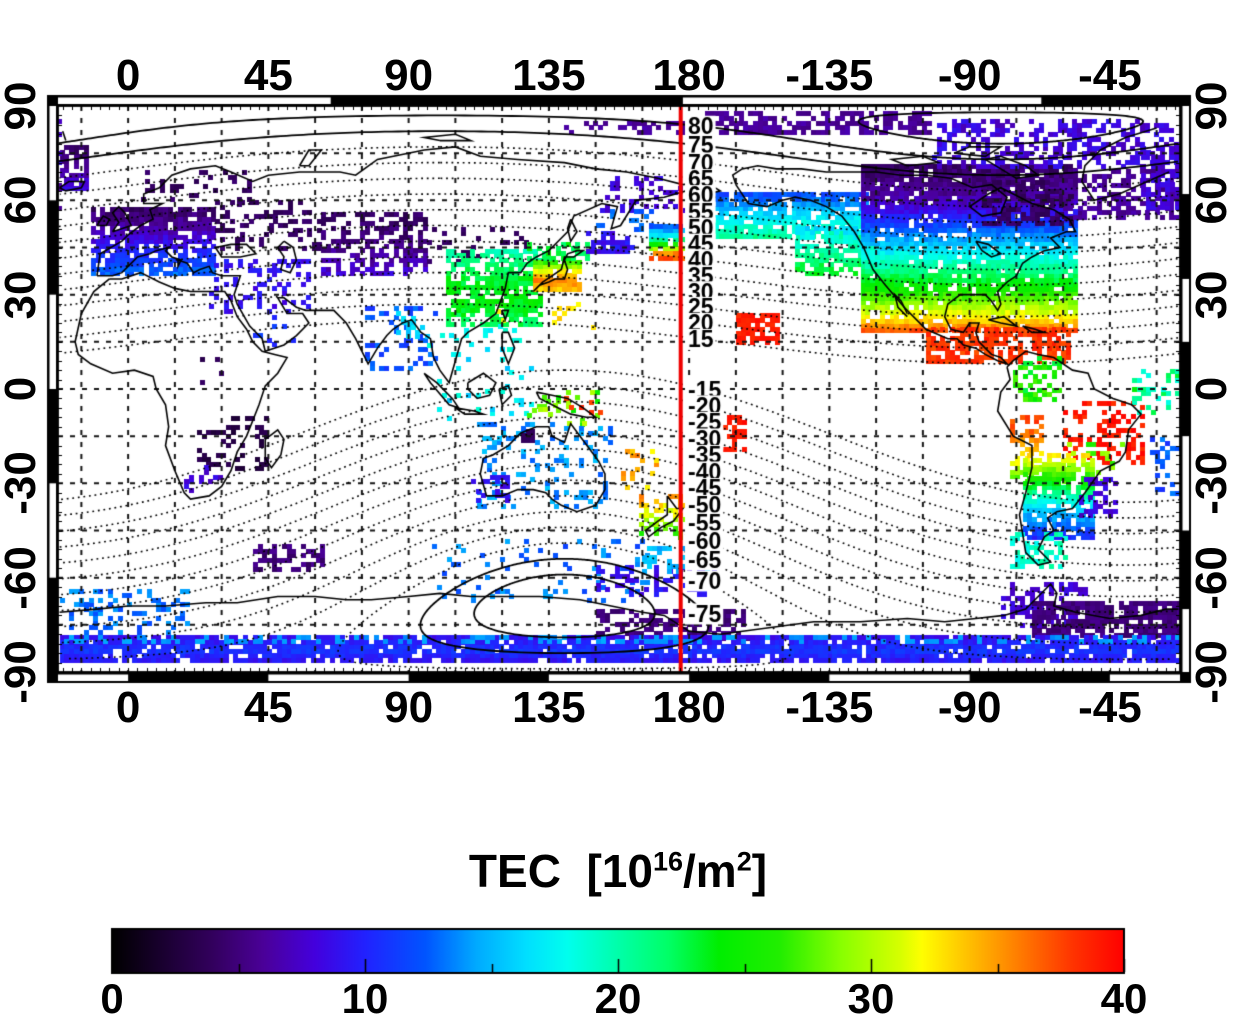 The image size is (1235, 1021). What do you see at coordinates (1211, 577) in the screenshot?
I see `lat-tick-label-right: -60` at bounding box center [1211, 577].